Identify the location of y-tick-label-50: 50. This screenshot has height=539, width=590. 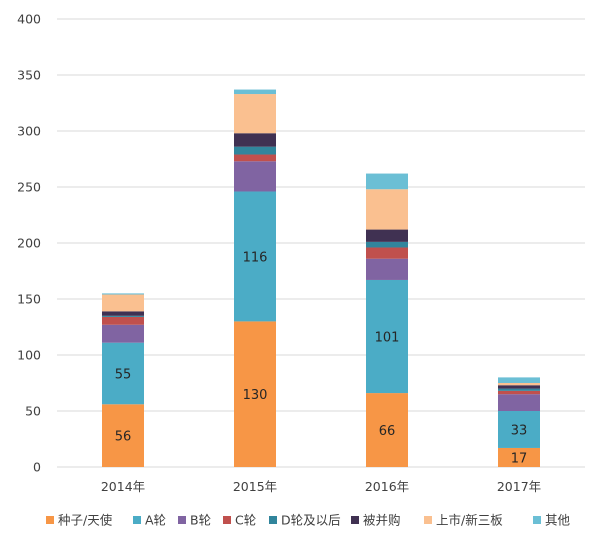
(33, 411).